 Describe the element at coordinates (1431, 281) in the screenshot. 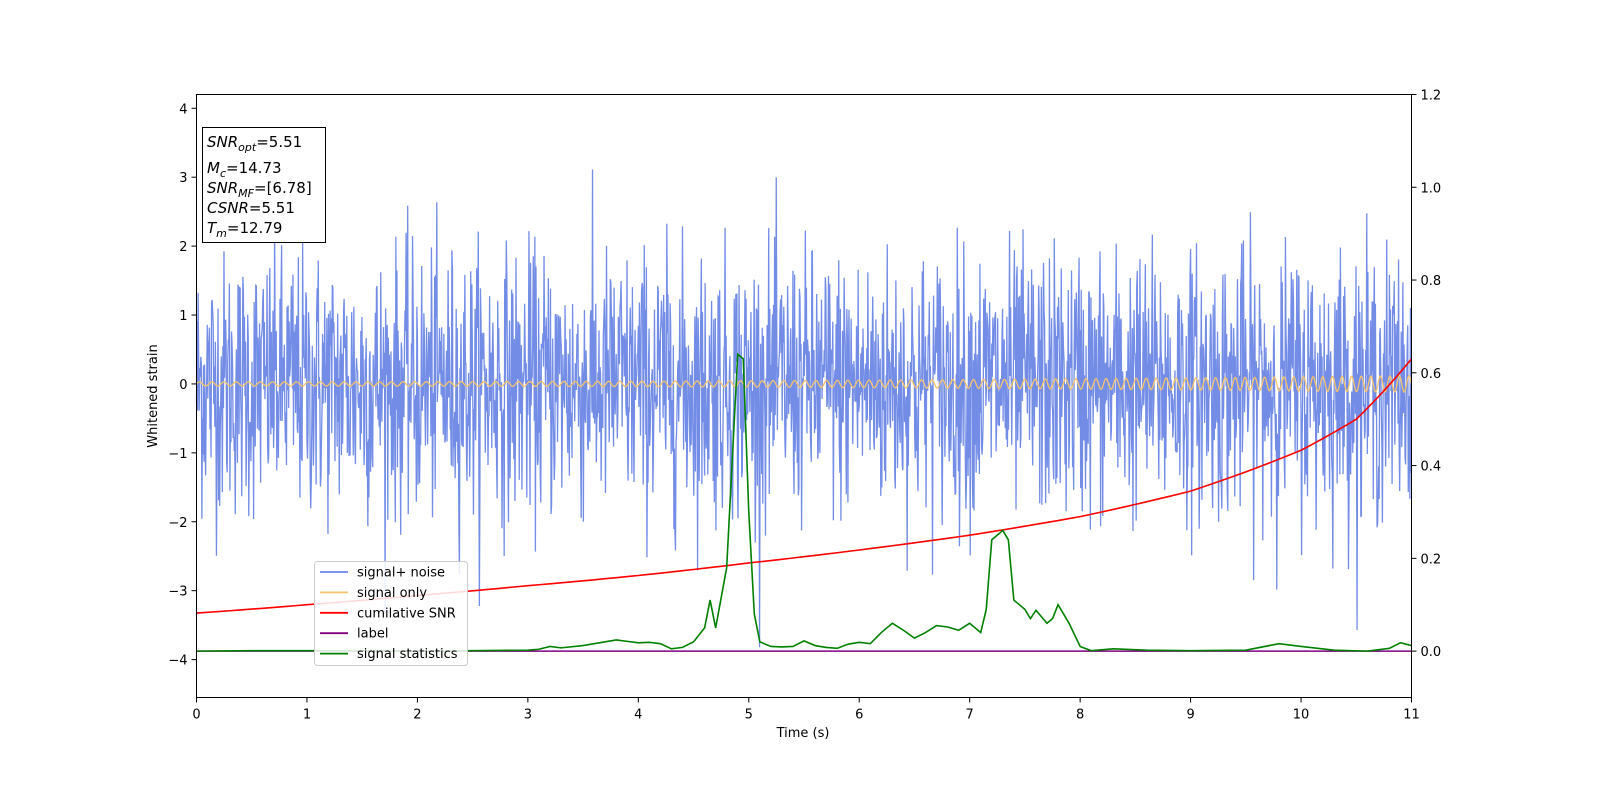

I see `y2-tick-label: 0.8` at that location.